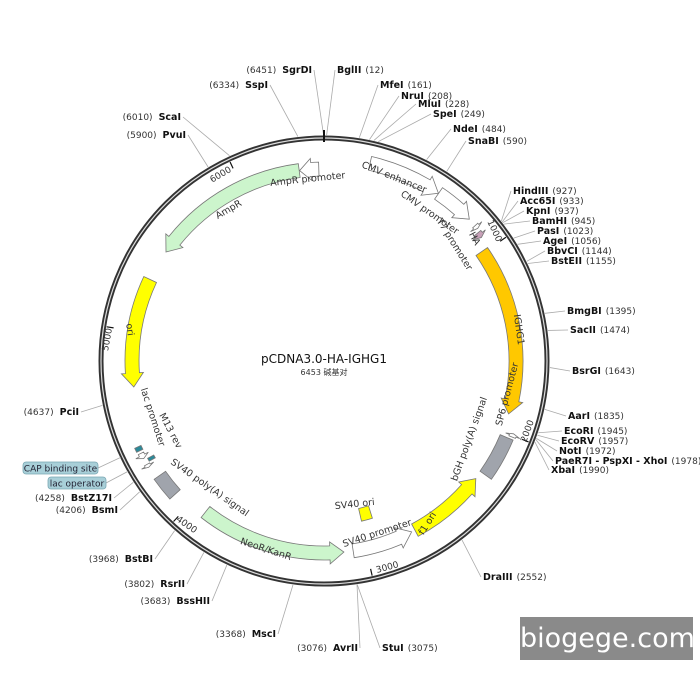  Describe the element at coordinates (518, 330) in the screenshot. I see `feature-label: IGHG1` at that location.